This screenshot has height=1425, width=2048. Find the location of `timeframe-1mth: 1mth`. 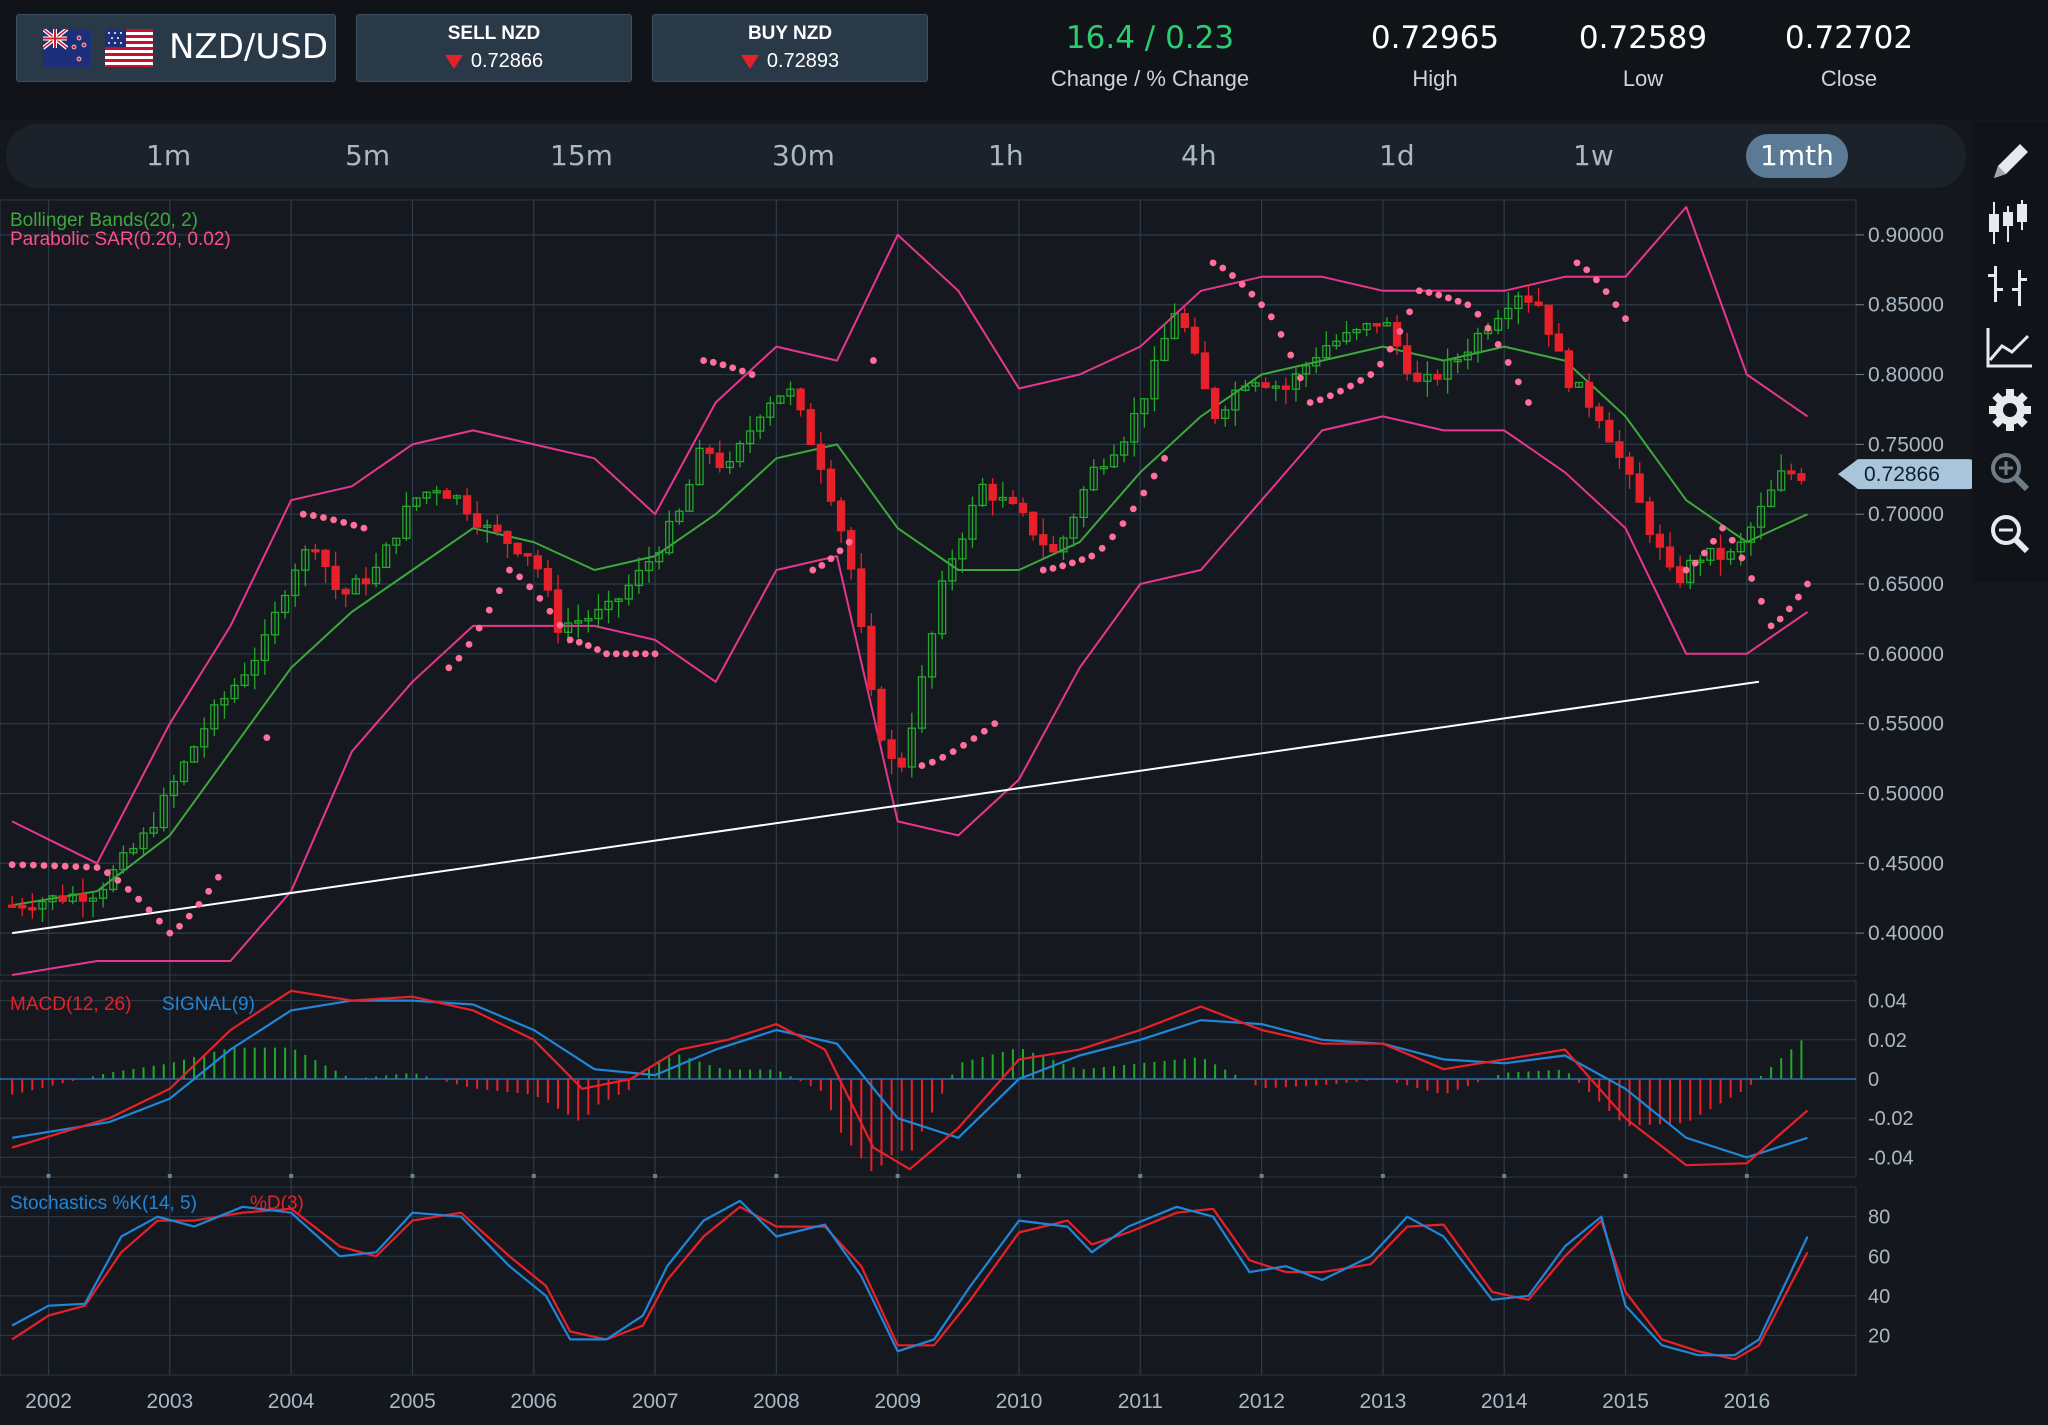

timeframe-1mth: 1mth is located at coordinates (1797, 156).